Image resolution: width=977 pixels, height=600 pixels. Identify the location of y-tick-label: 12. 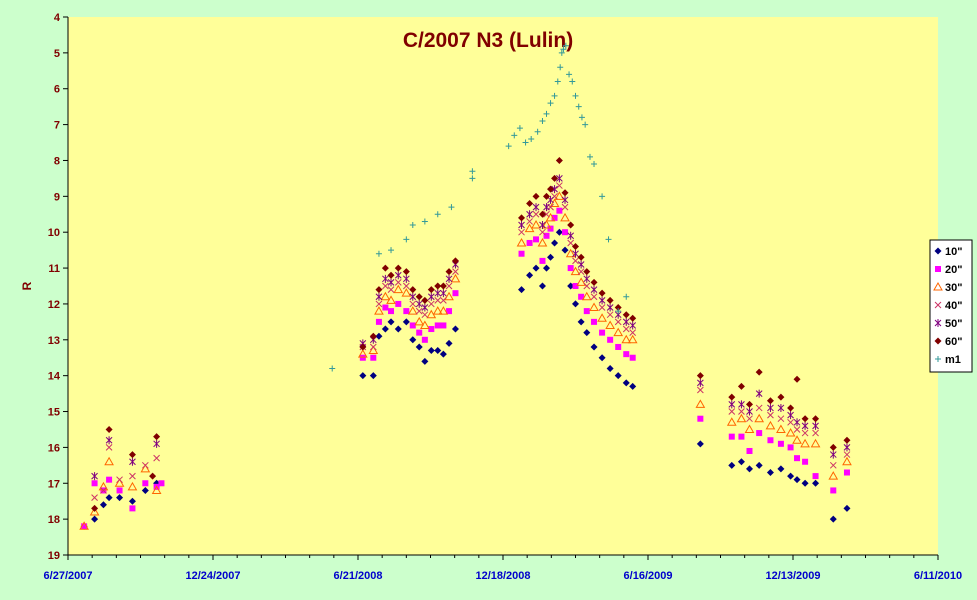
(54, 305).